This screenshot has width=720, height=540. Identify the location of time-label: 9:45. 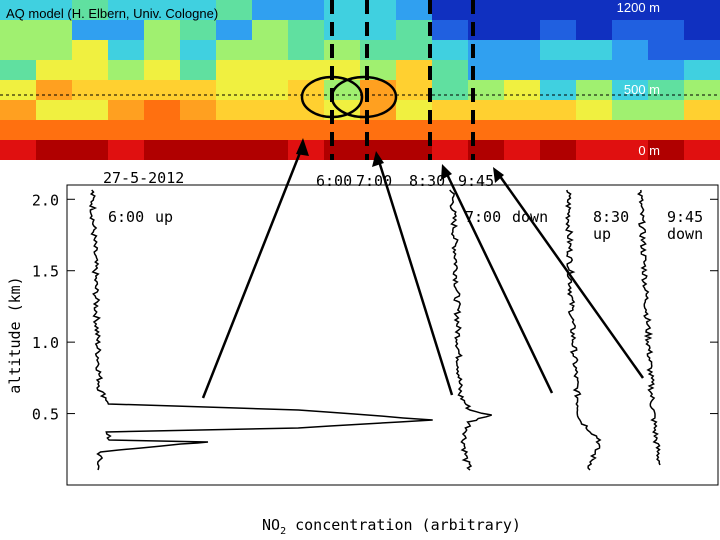
(476, 181).